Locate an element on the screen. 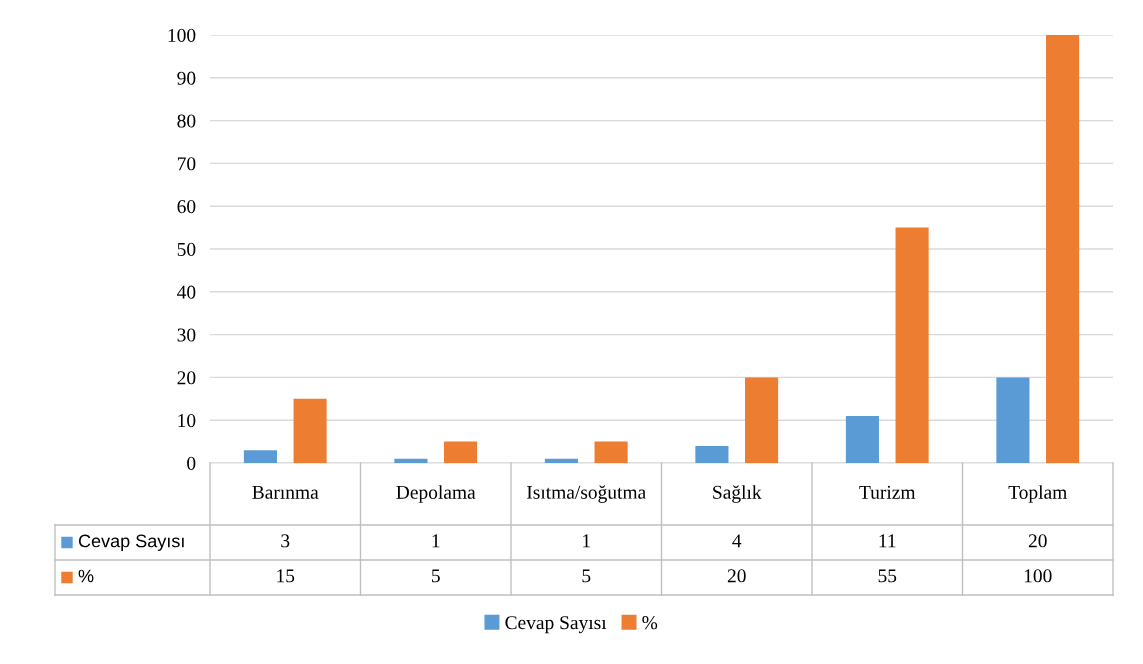  legend-label: Cevap Sayısı is located at coordinates (131, 542).